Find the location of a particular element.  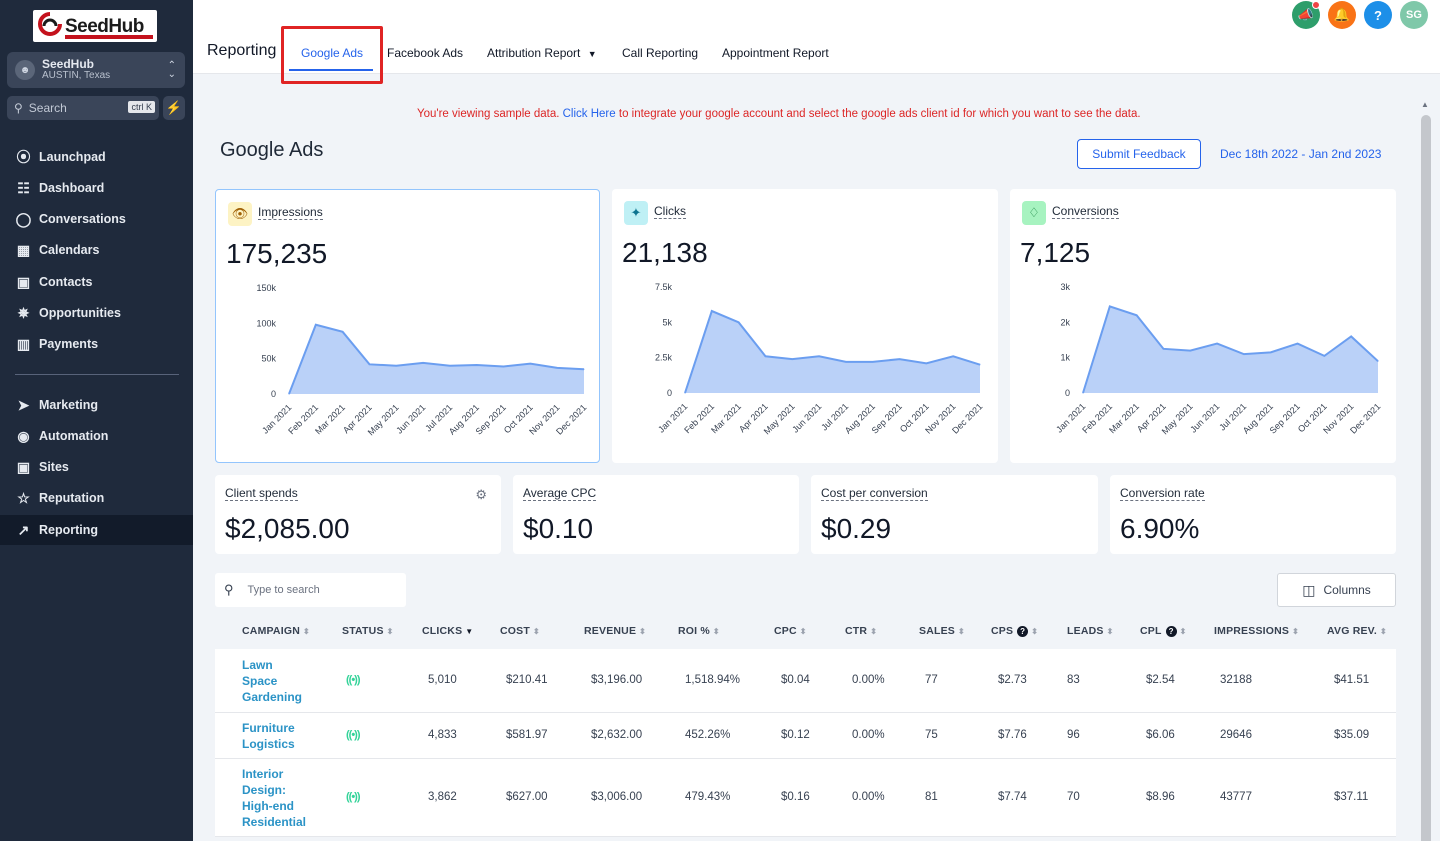

bell-icon: 🔔 is located at coordinates (1342, 15).